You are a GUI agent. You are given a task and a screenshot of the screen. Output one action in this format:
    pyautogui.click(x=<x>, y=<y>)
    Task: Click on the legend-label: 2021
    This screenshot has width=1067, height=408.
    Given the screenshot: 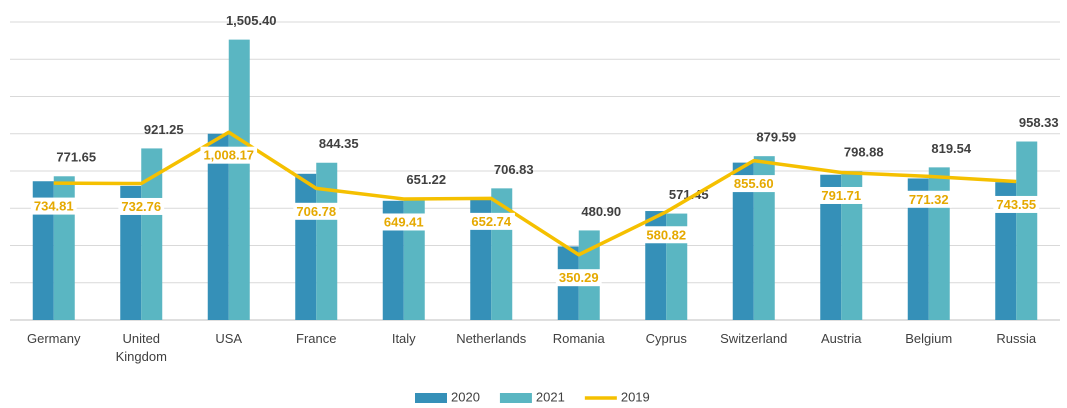 What is the action you would take?
    pyautogui.click(x=550, y=396)
    